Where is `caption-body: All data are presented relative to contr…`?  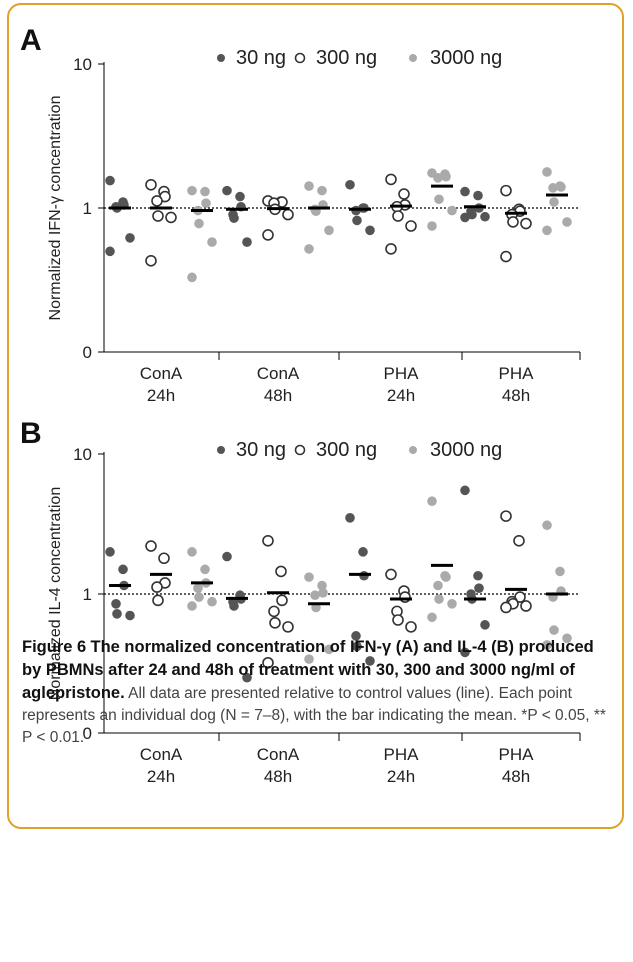
caption-body: All data are presented relative to contr… is located at coordinates (314, 715).